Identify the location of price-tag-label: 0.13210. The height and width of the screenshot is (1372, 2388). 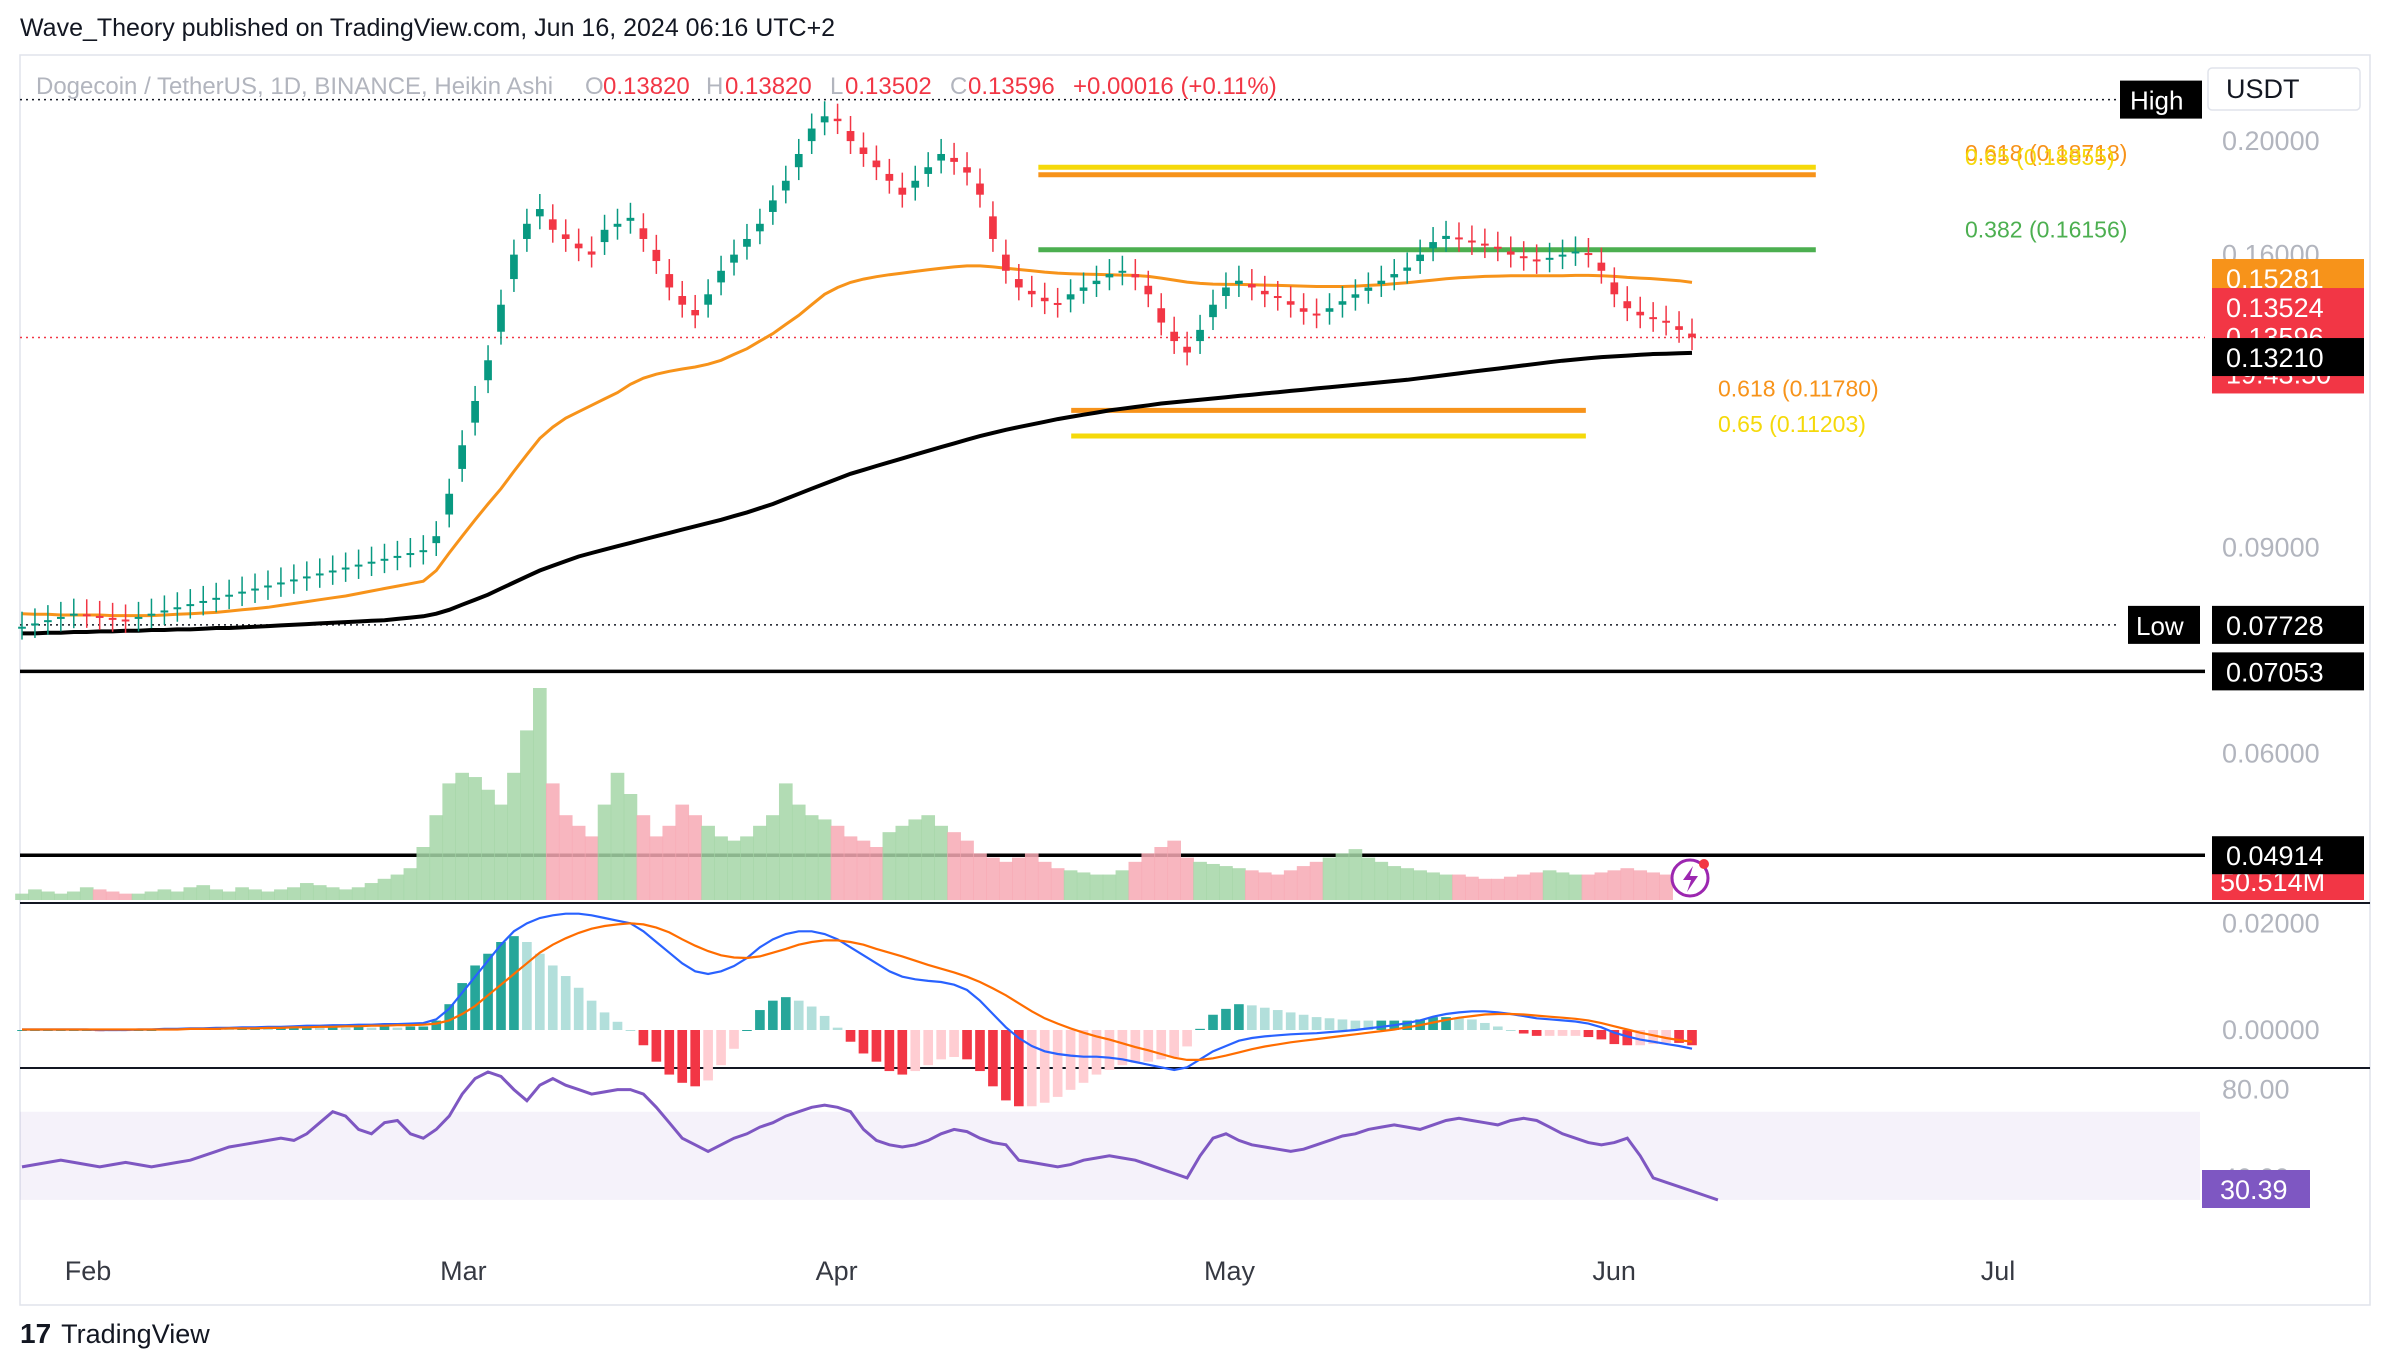
(2275, 358).